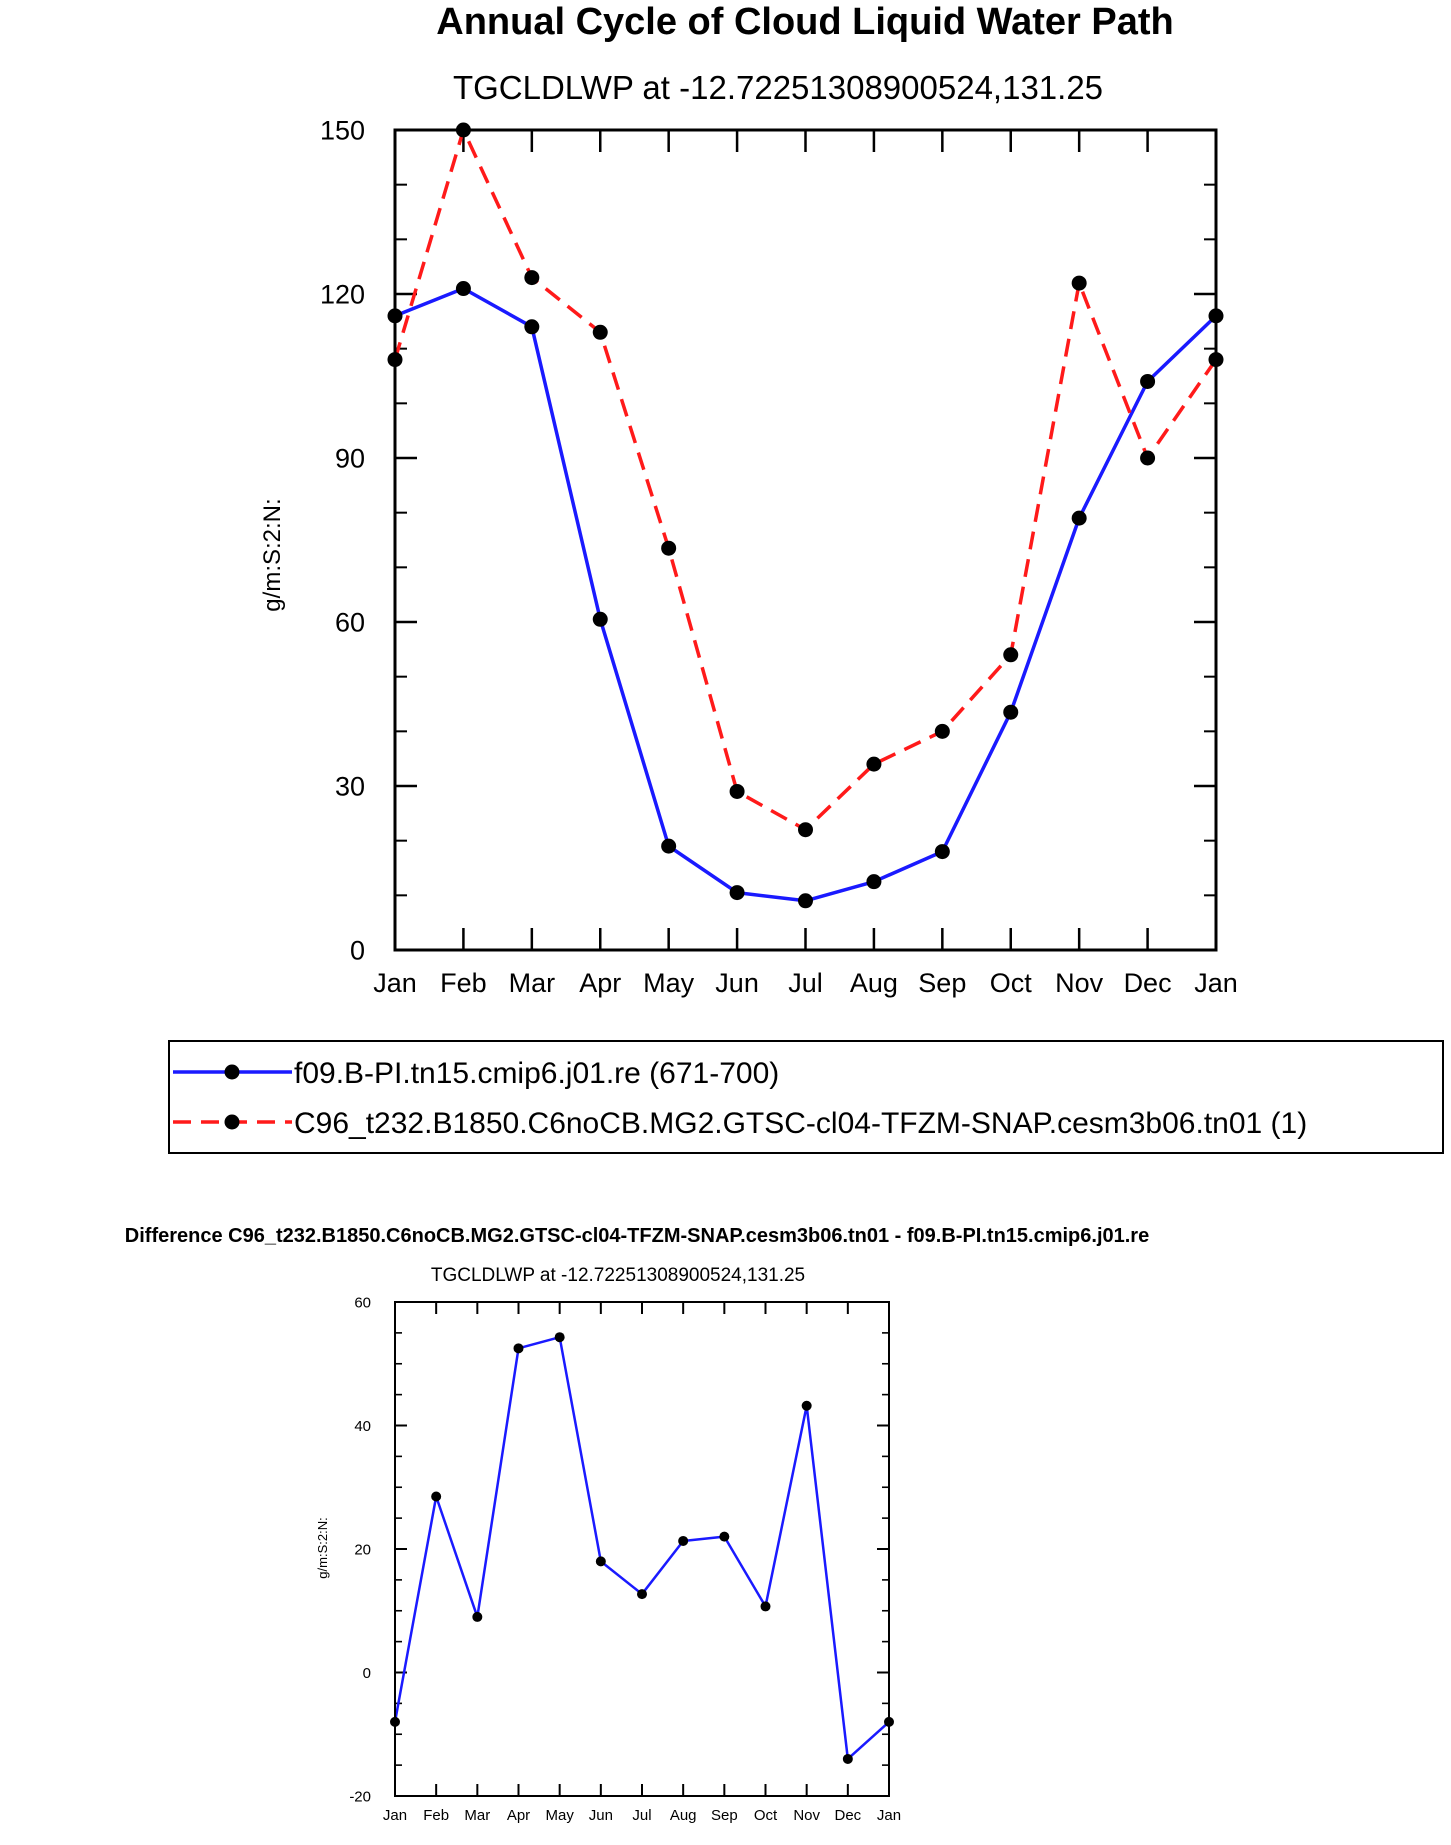  I want to click on y-tick-label: 40, so click(362, 1426).